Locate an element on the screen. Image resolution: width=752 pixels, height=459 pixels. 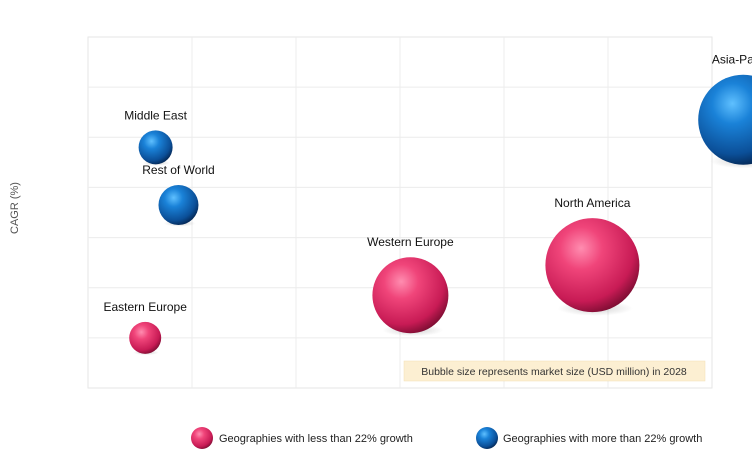
bubble-label-north-america: North America is located at coordinates (592, 203).